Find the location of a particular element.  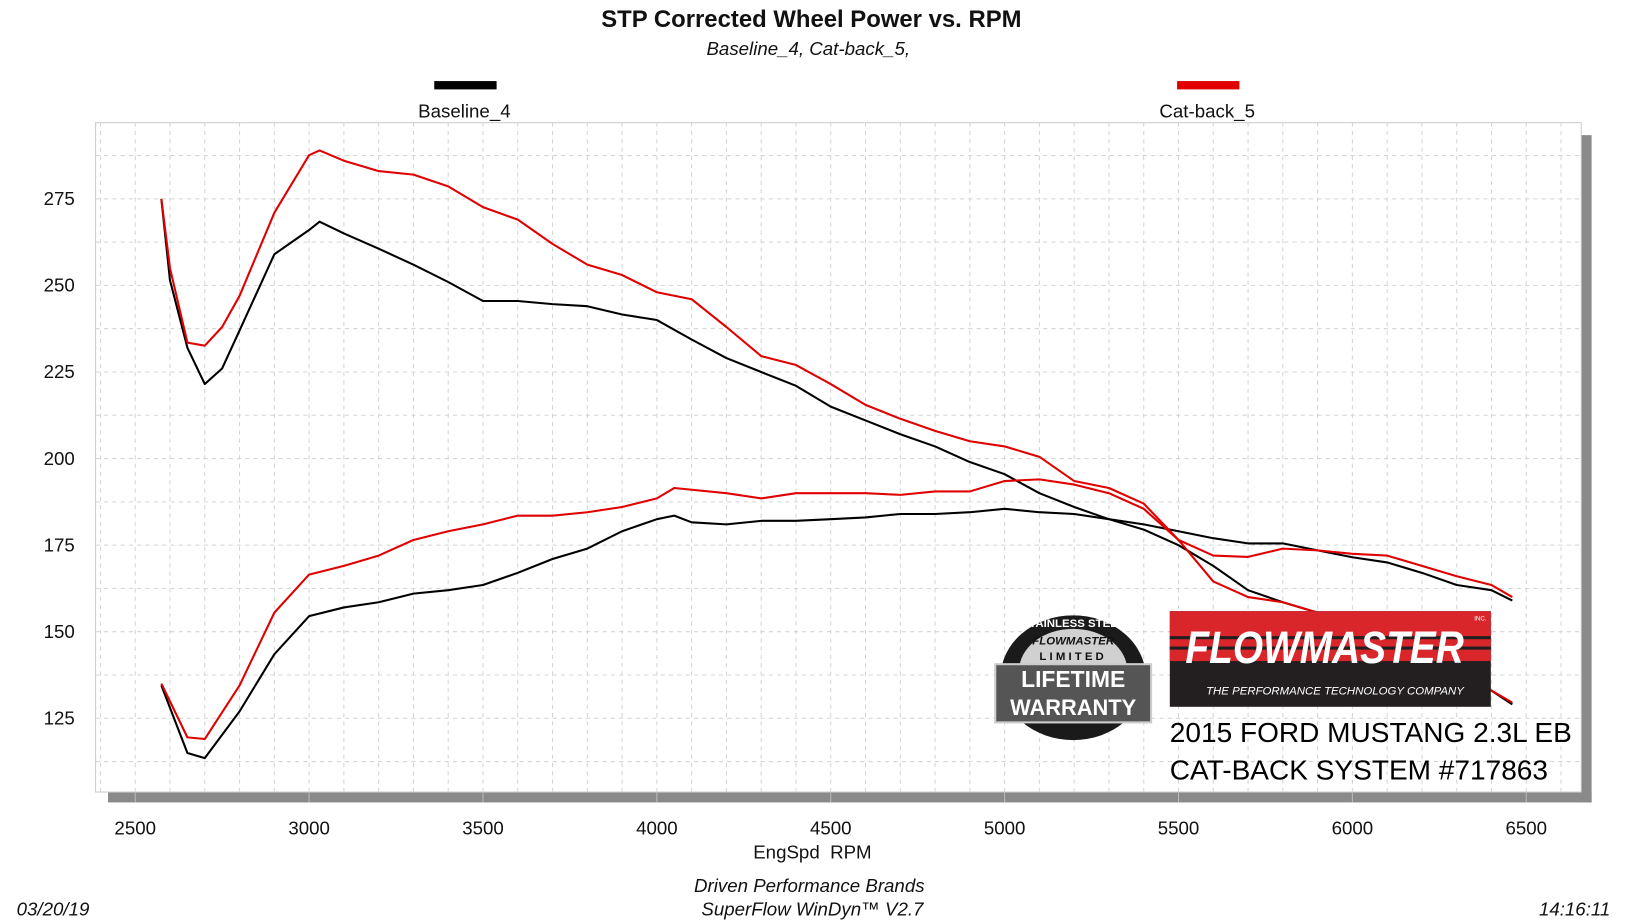

annotation-vehicle: 2015 FORD MUSTANG 2.3L EB is located at coordinates (1371, 732).